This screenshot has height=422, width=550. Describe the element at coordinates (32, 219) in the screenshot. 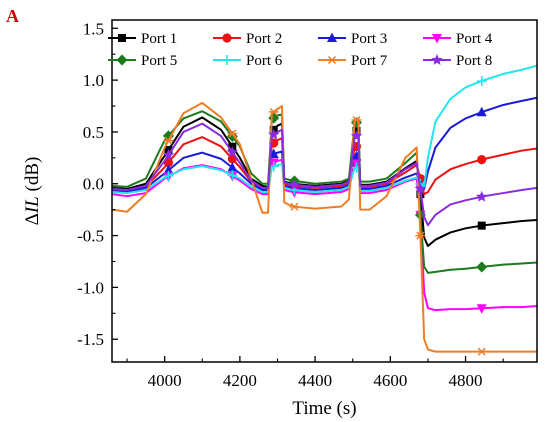

I see `y-axis-title-prefix: Δ` at that location.